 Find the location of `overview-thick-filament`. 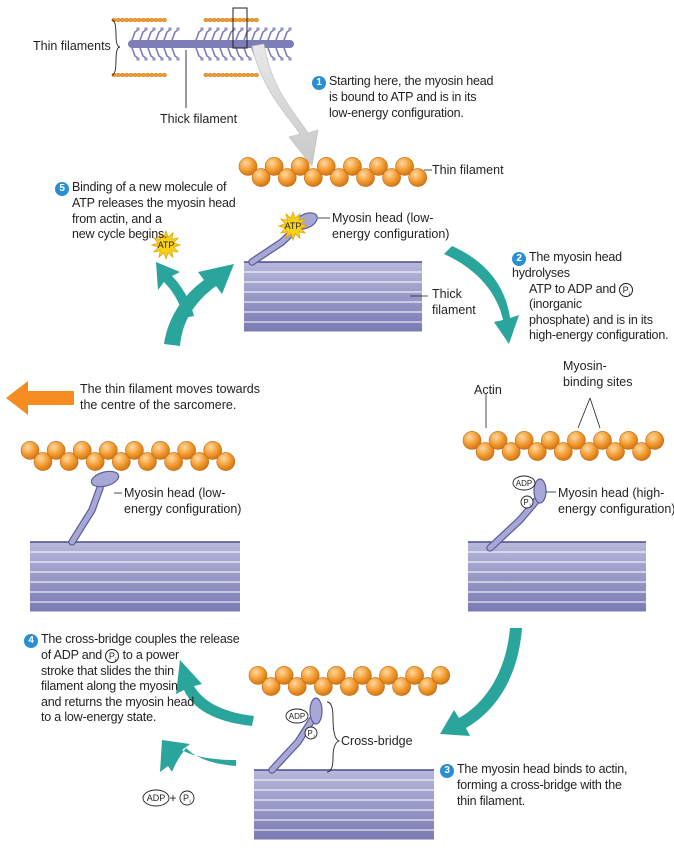

overview-thick-filament is located at coordinates (211, 44).